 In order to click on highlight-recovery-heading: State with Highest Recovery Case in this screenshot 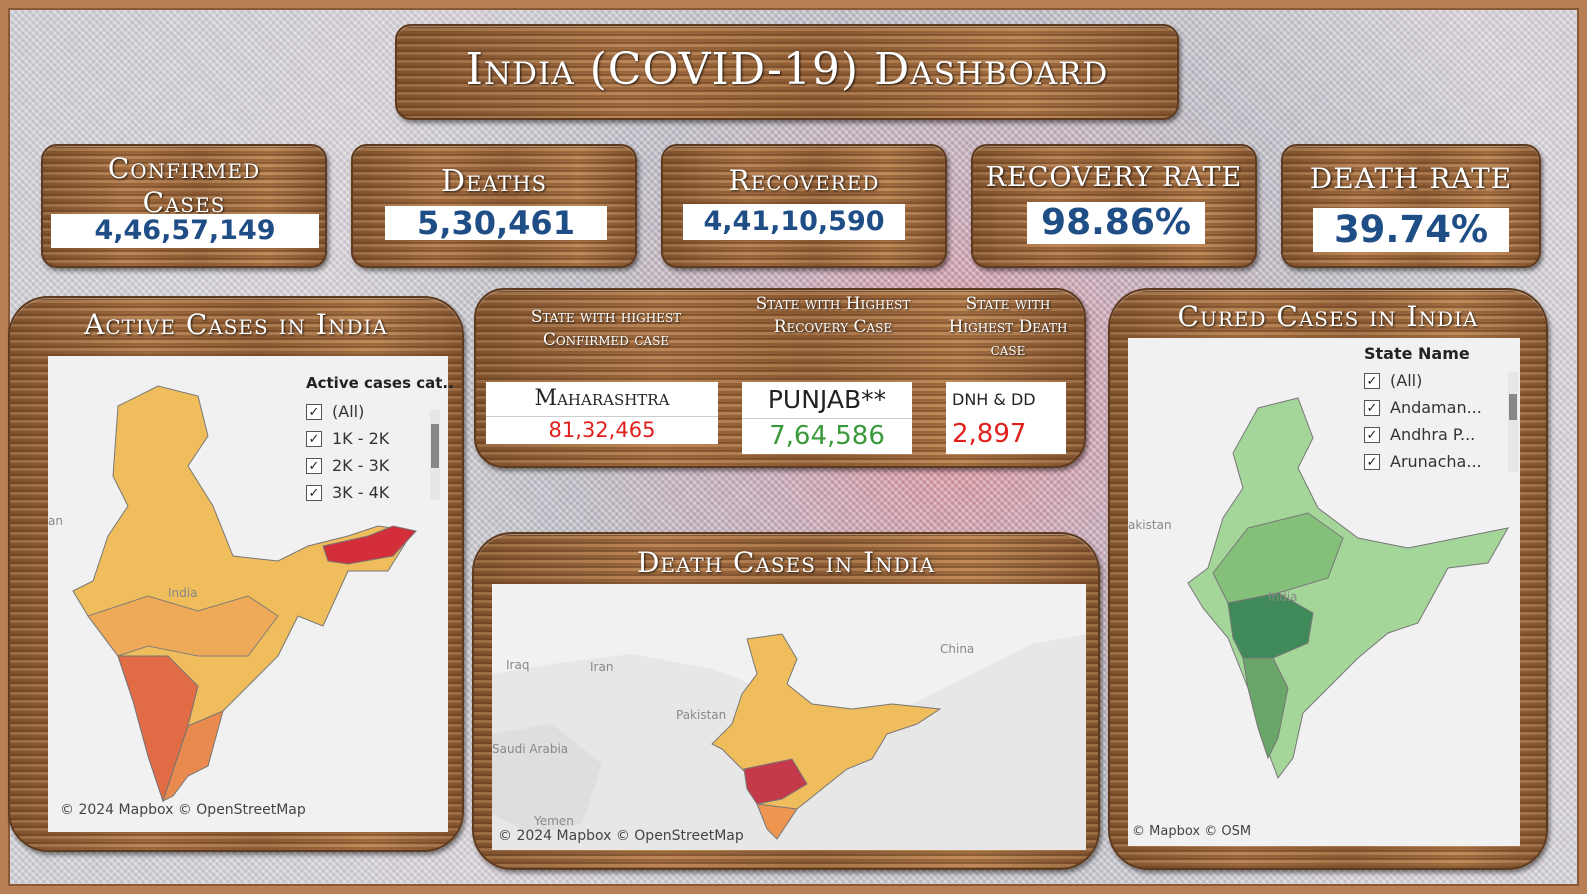, I will do `click(833, 315)`.